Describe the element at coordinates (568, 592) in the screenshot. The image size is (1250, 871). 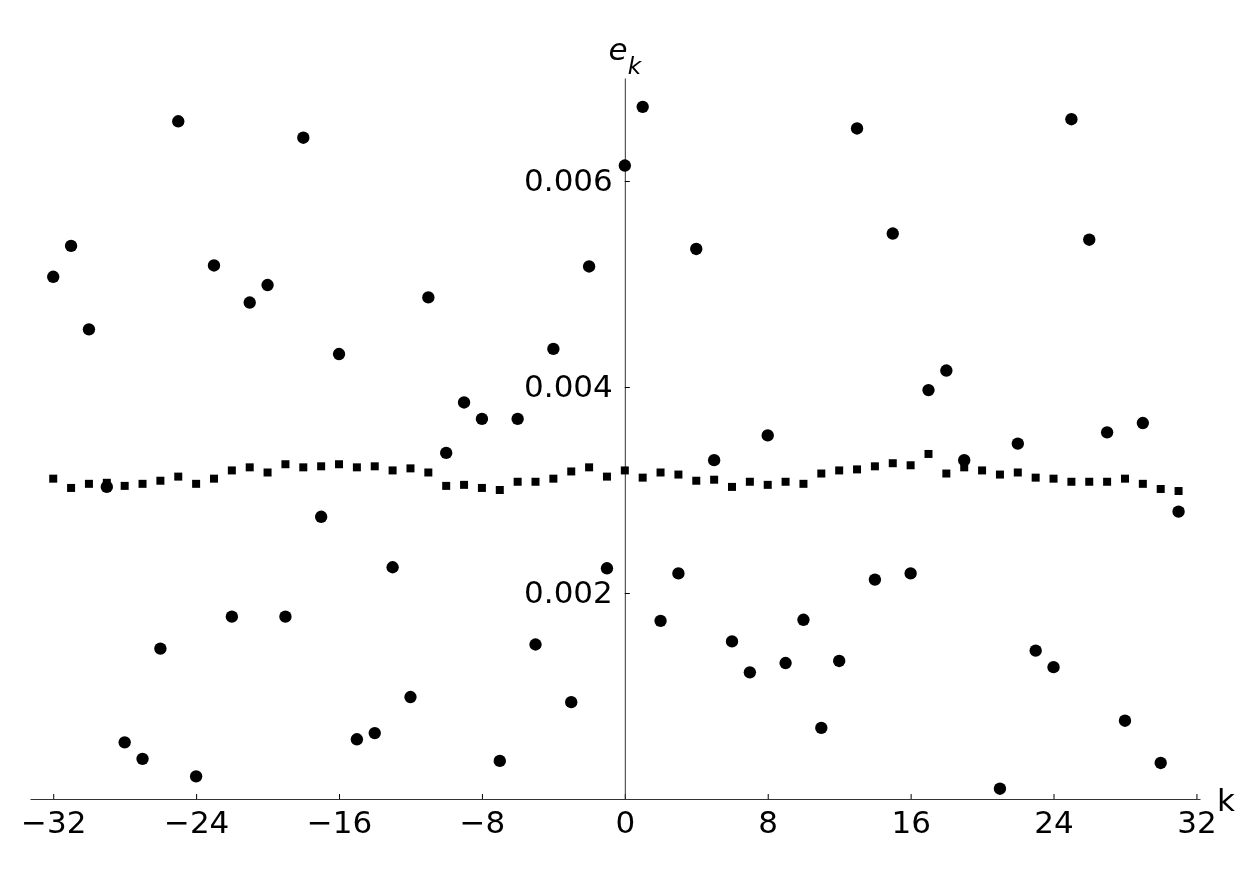
I see `y-tick-label: 0.002` at that location.